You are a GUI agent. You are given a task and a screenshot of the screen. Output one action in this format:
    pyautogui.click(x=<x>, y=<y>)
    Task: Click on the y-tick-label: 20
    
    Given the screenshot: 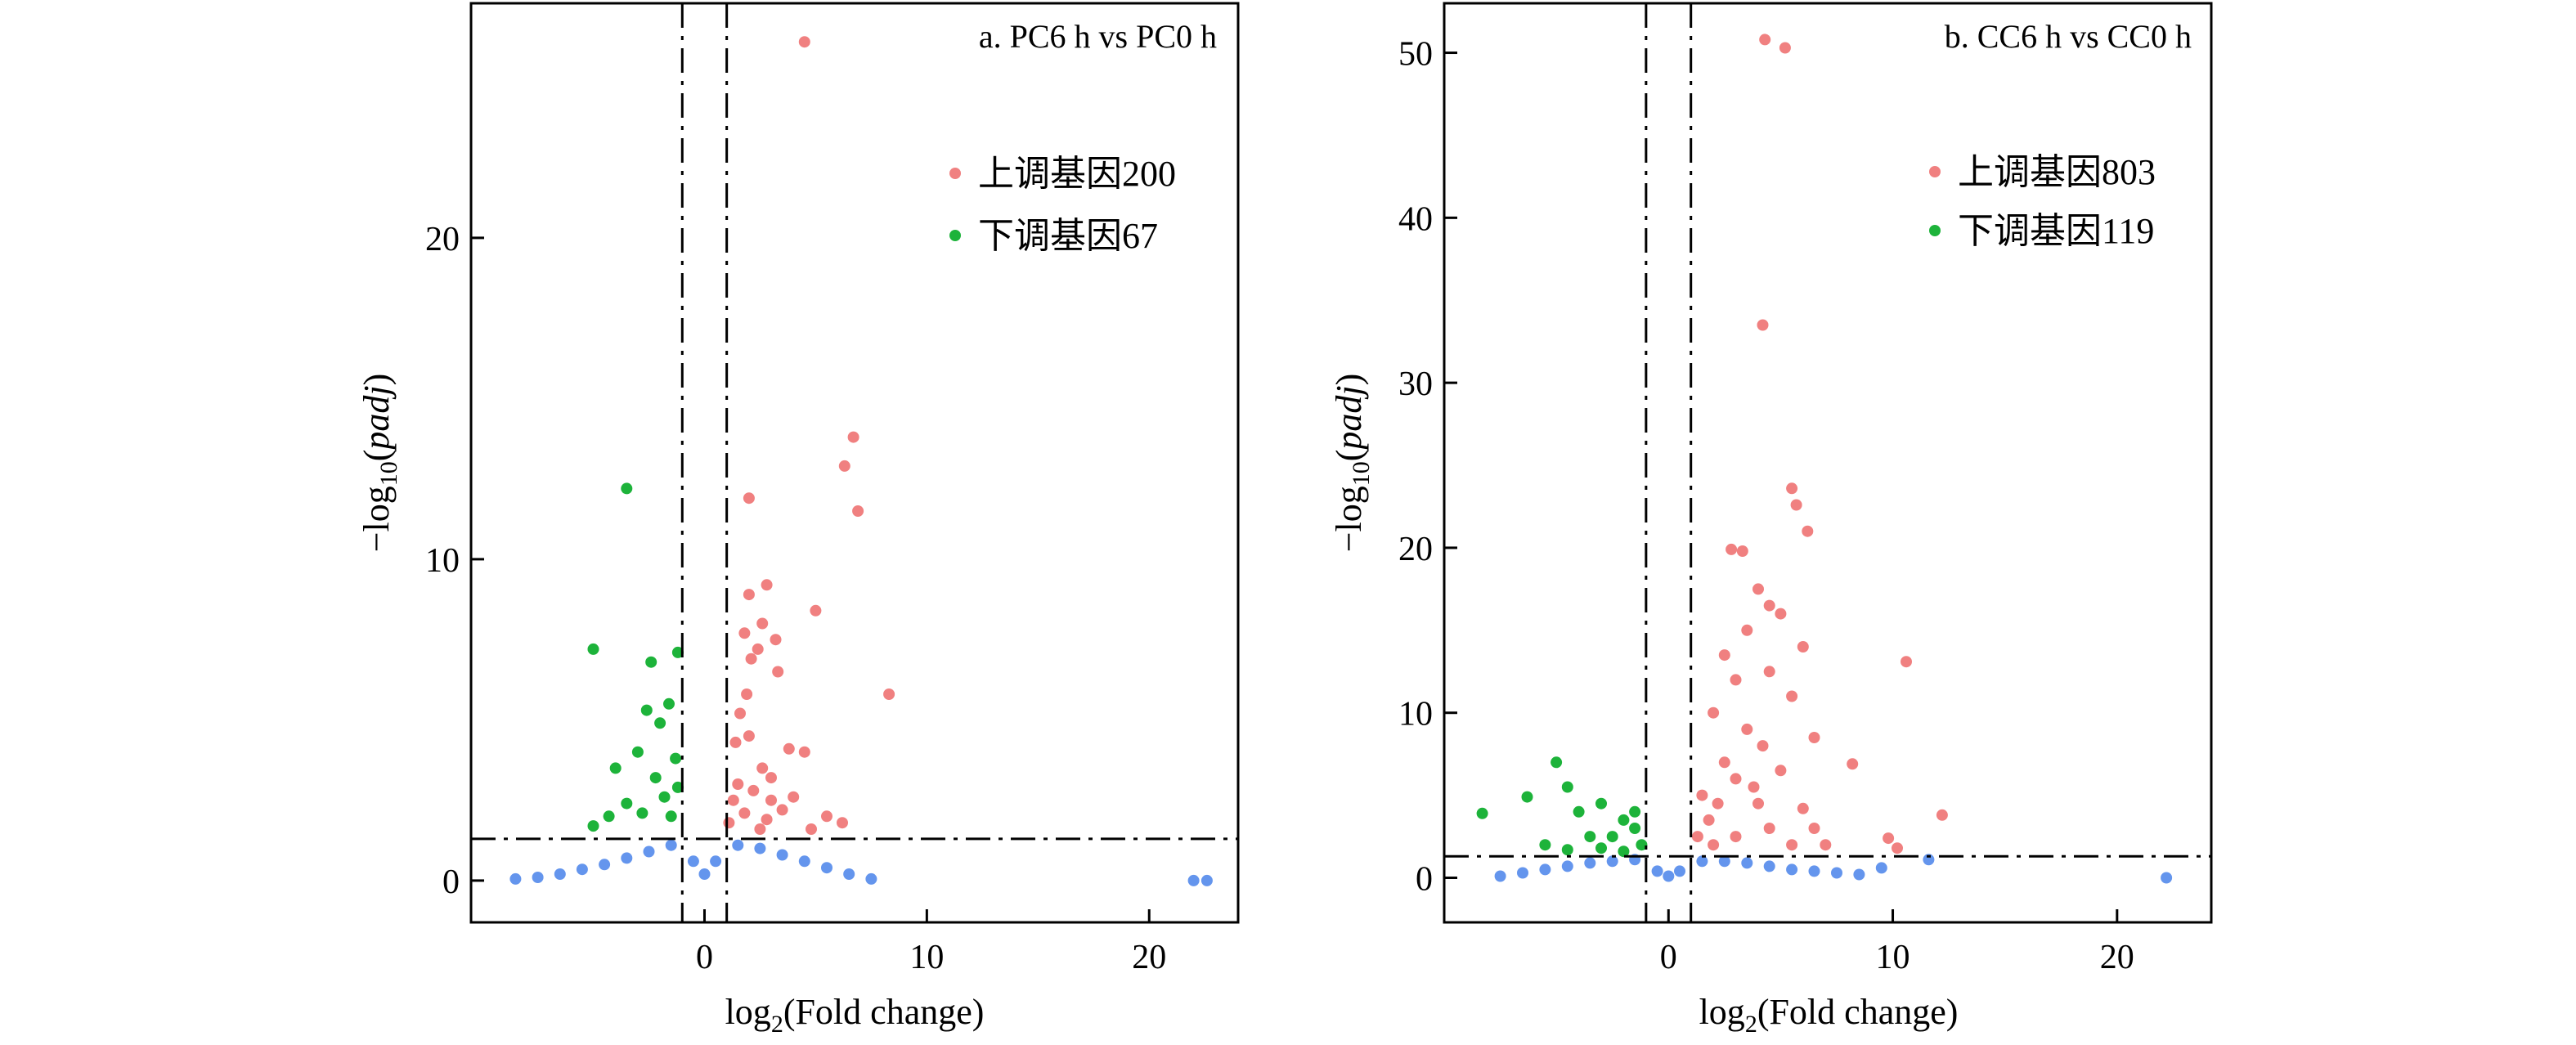 What is the action you would take?
    pyautogui.click(x=1415, y=549)
    